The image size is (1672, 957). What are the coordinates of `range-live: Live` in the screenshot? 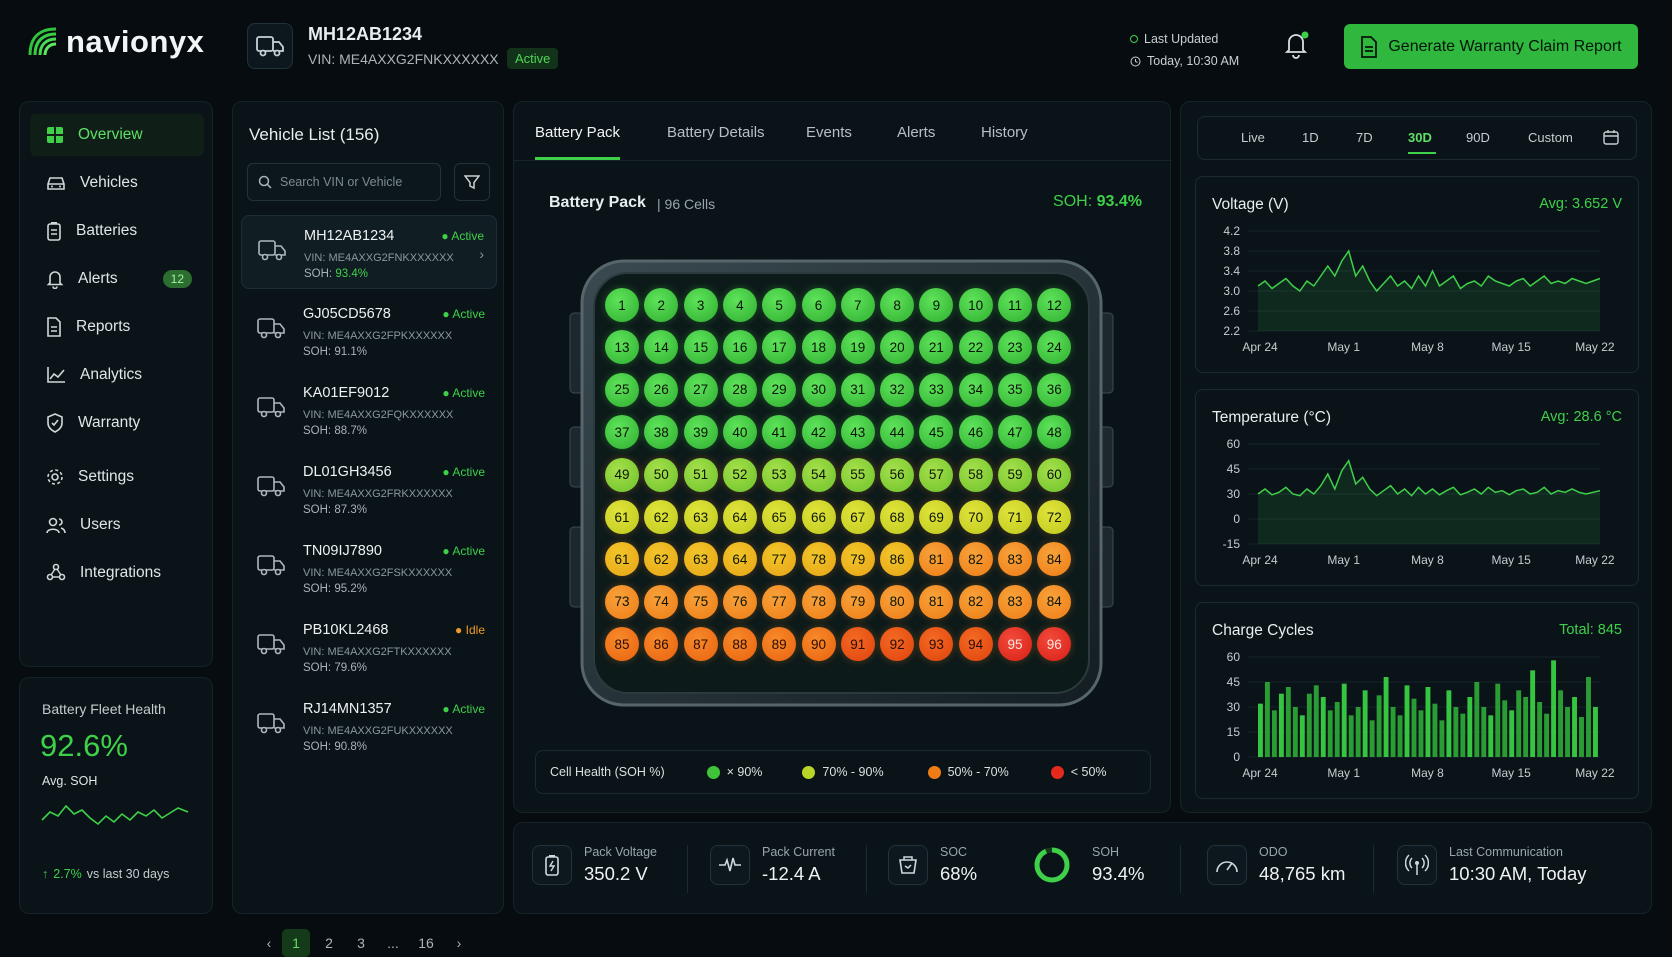 It's located at (1253, 137).